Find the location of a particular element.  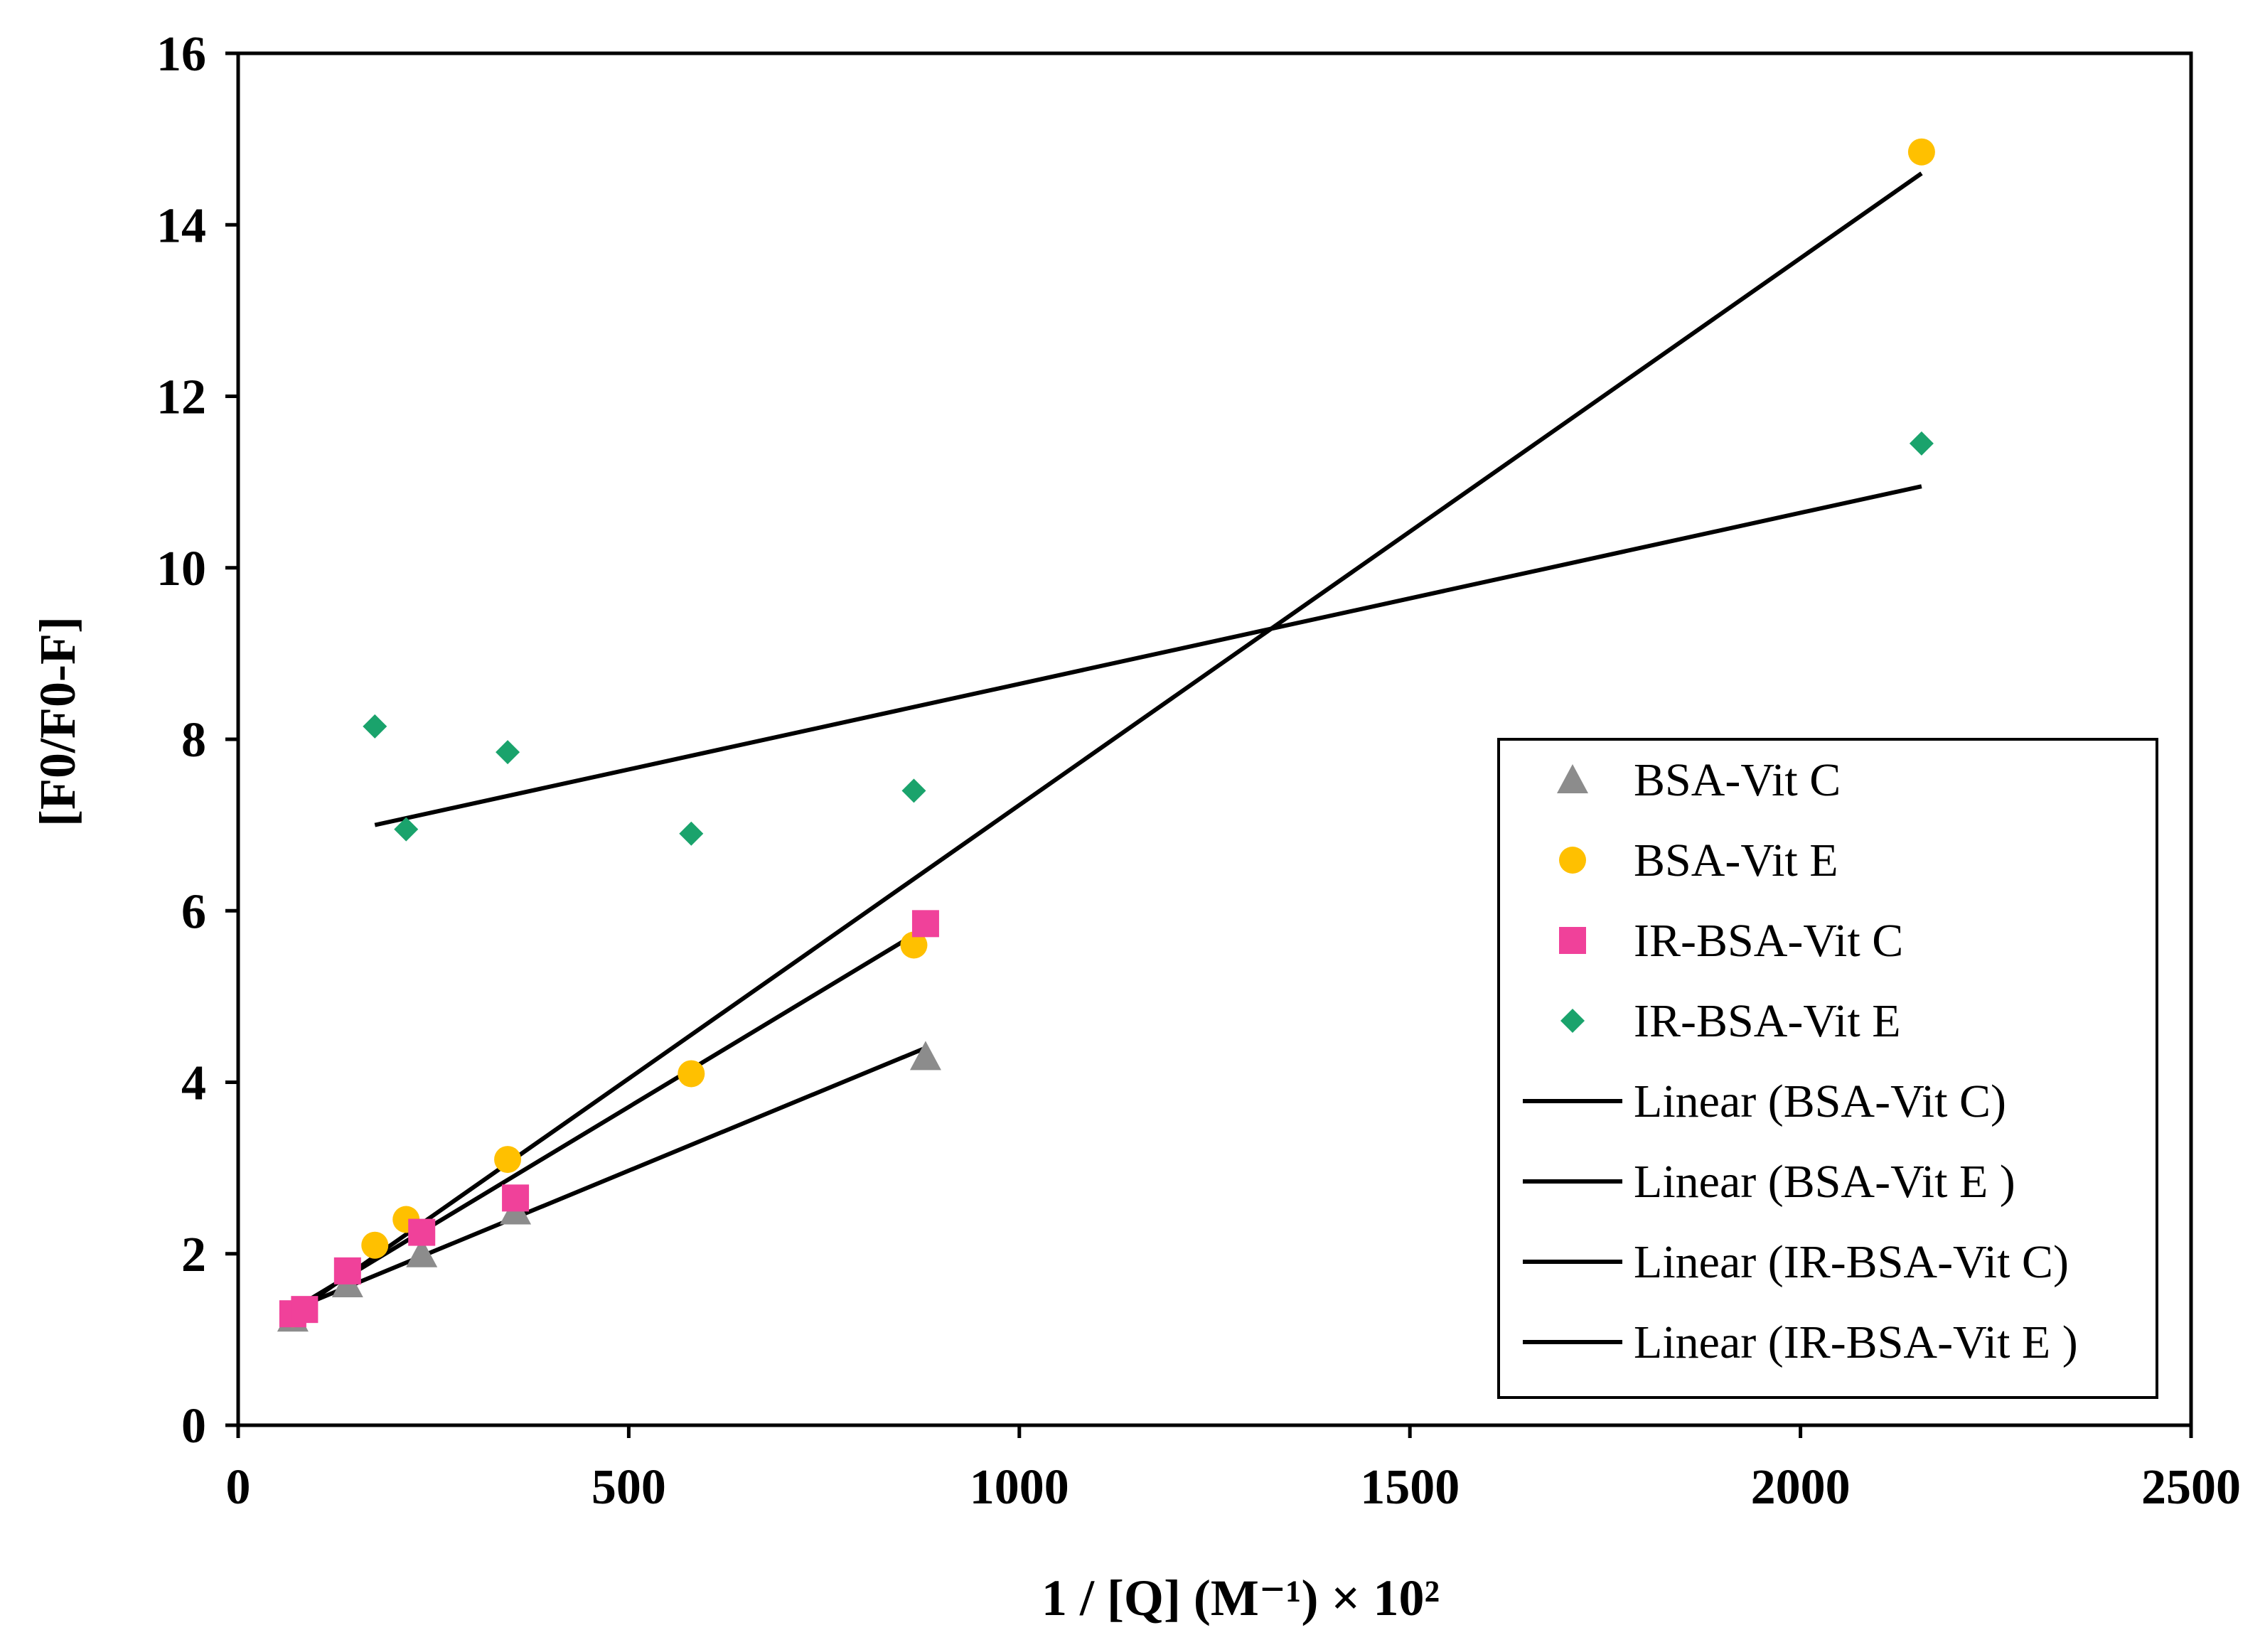

x-tick-label: 1000 is located at coordinates (1019, 1487).